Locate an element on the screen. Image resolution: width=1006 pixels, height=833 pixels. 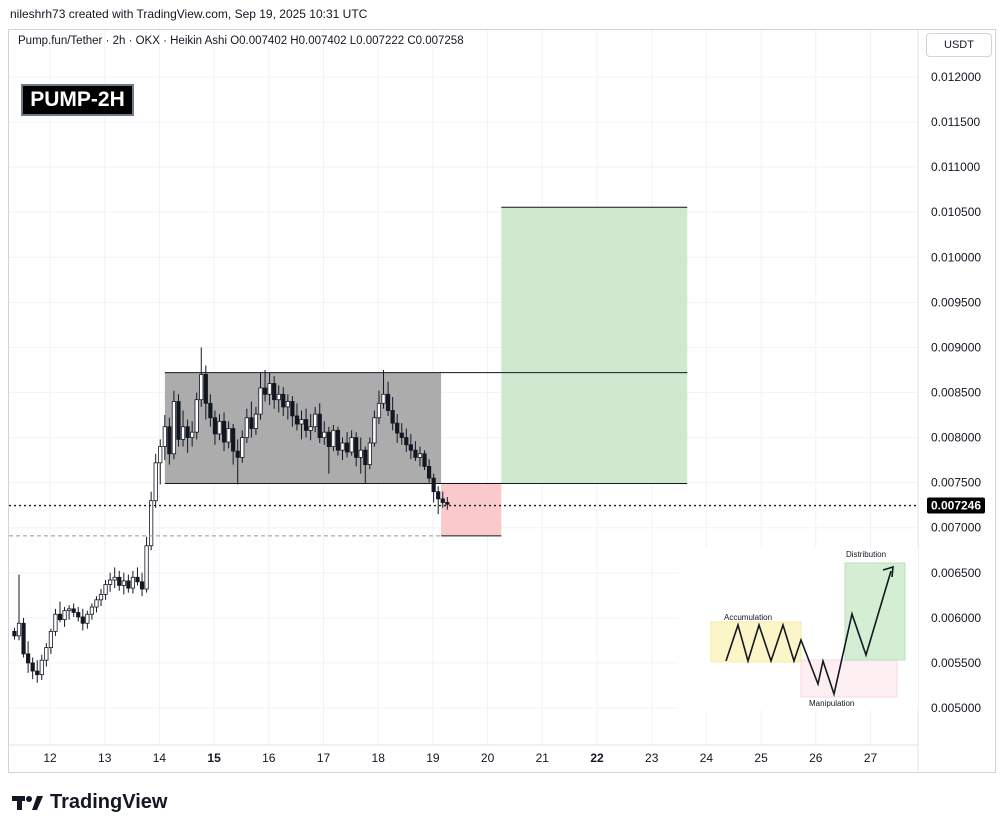
target-zone is located at coordinates (594, 345).